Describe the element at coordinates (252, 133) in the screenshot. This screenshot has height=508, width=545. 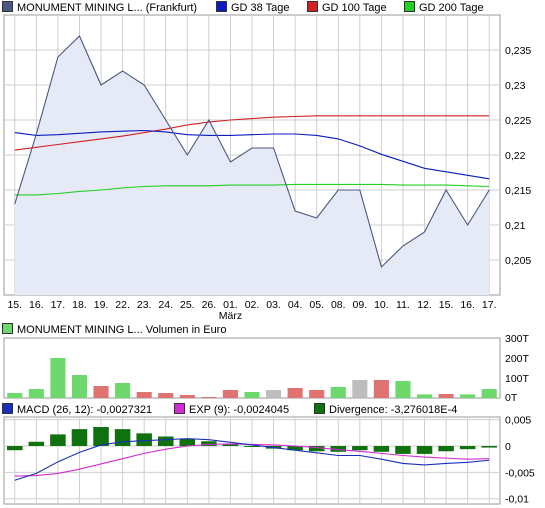
I see `gd100-line` at that location.